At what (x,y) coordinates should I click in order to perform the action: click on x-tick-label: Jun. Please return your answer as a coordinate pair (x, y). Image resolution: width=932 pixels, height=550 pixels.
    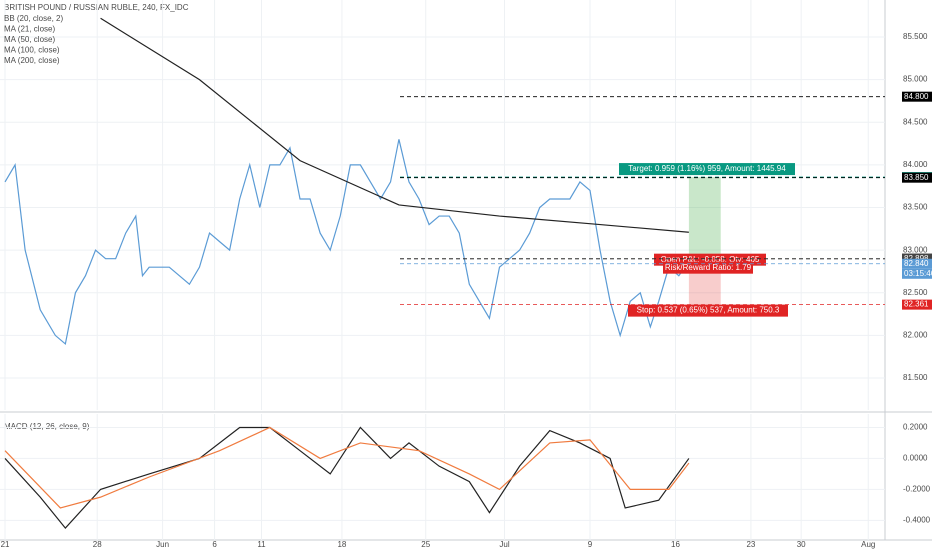
    Looking at the image, I should click on (162, 544).